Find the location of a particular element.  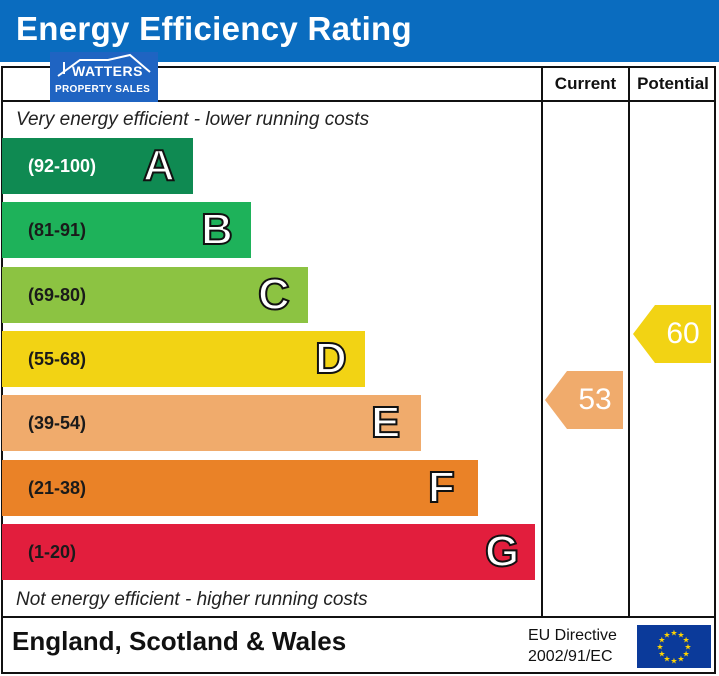

region-label: England, Scotland & Wales is located at coordinates (179, 641).